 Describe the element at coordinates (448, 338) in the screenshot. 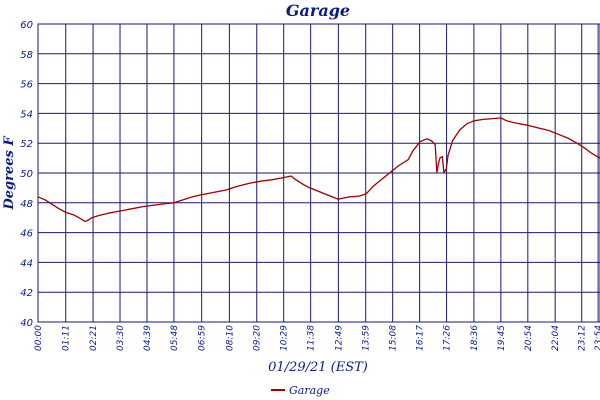

I see `x-tick-label: 17:26` at that location.